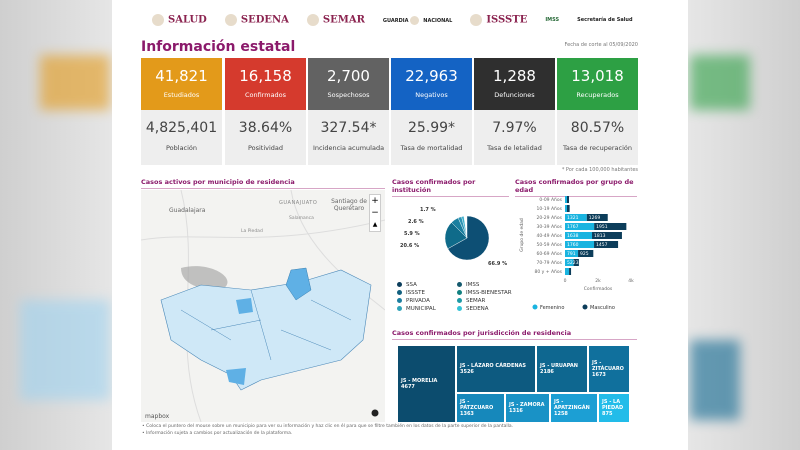  I want to click on zoom-out-button: −, so click(375, 213).